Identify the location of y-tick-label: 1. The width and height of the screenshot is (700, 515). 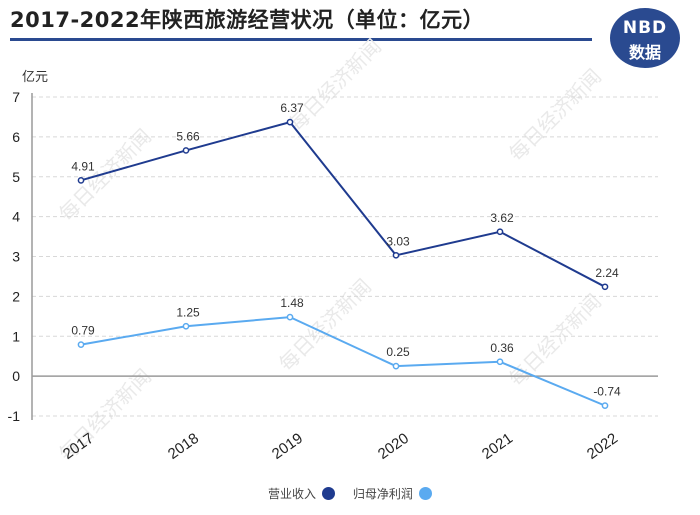
(16, 336).